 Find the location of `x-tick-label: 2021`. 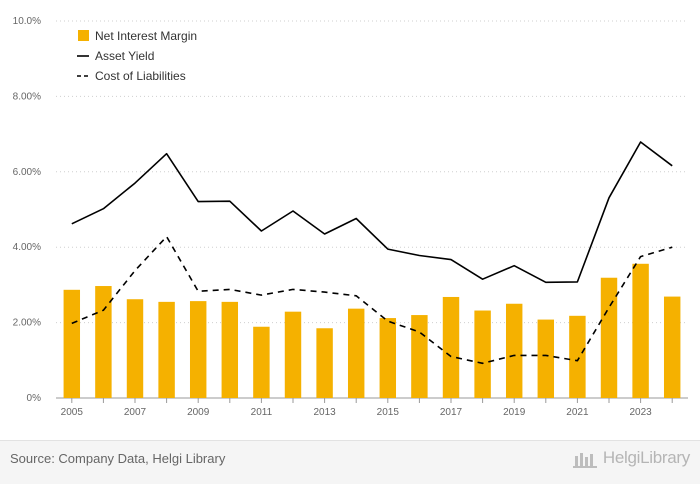

x-tick-label: 2021 is located at coordinates (577, 412).